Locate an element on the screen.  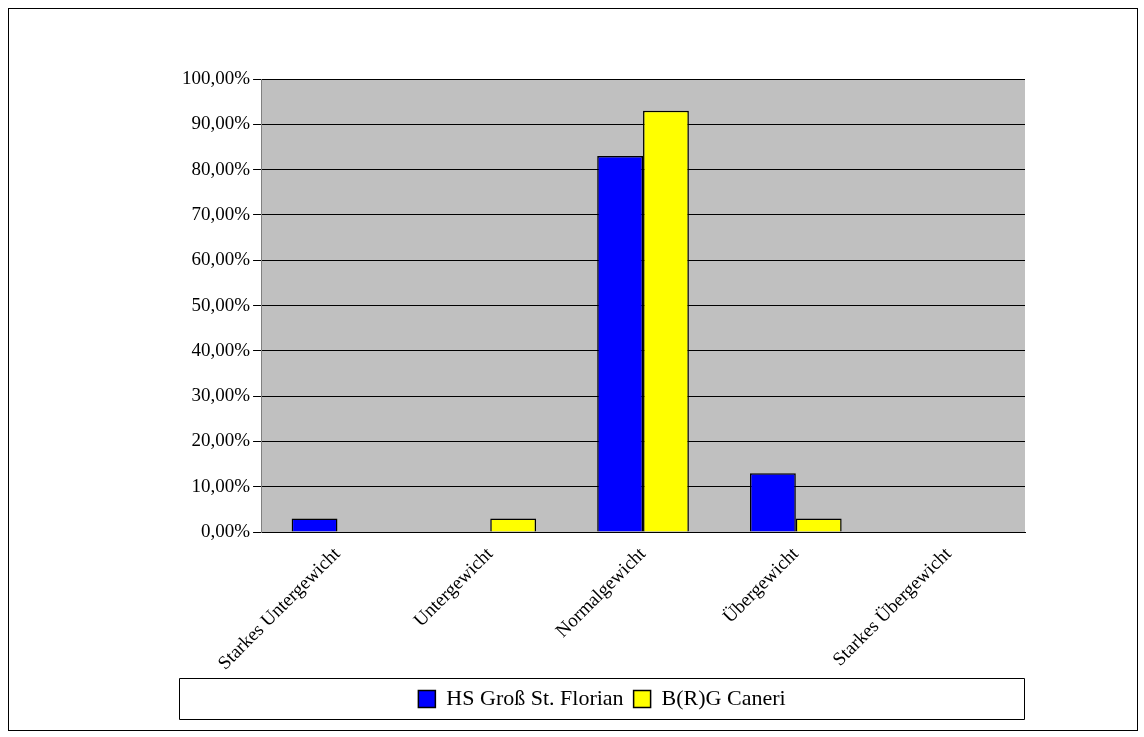
y-tick-label: 60,00% is located at coordinates (221, 259).